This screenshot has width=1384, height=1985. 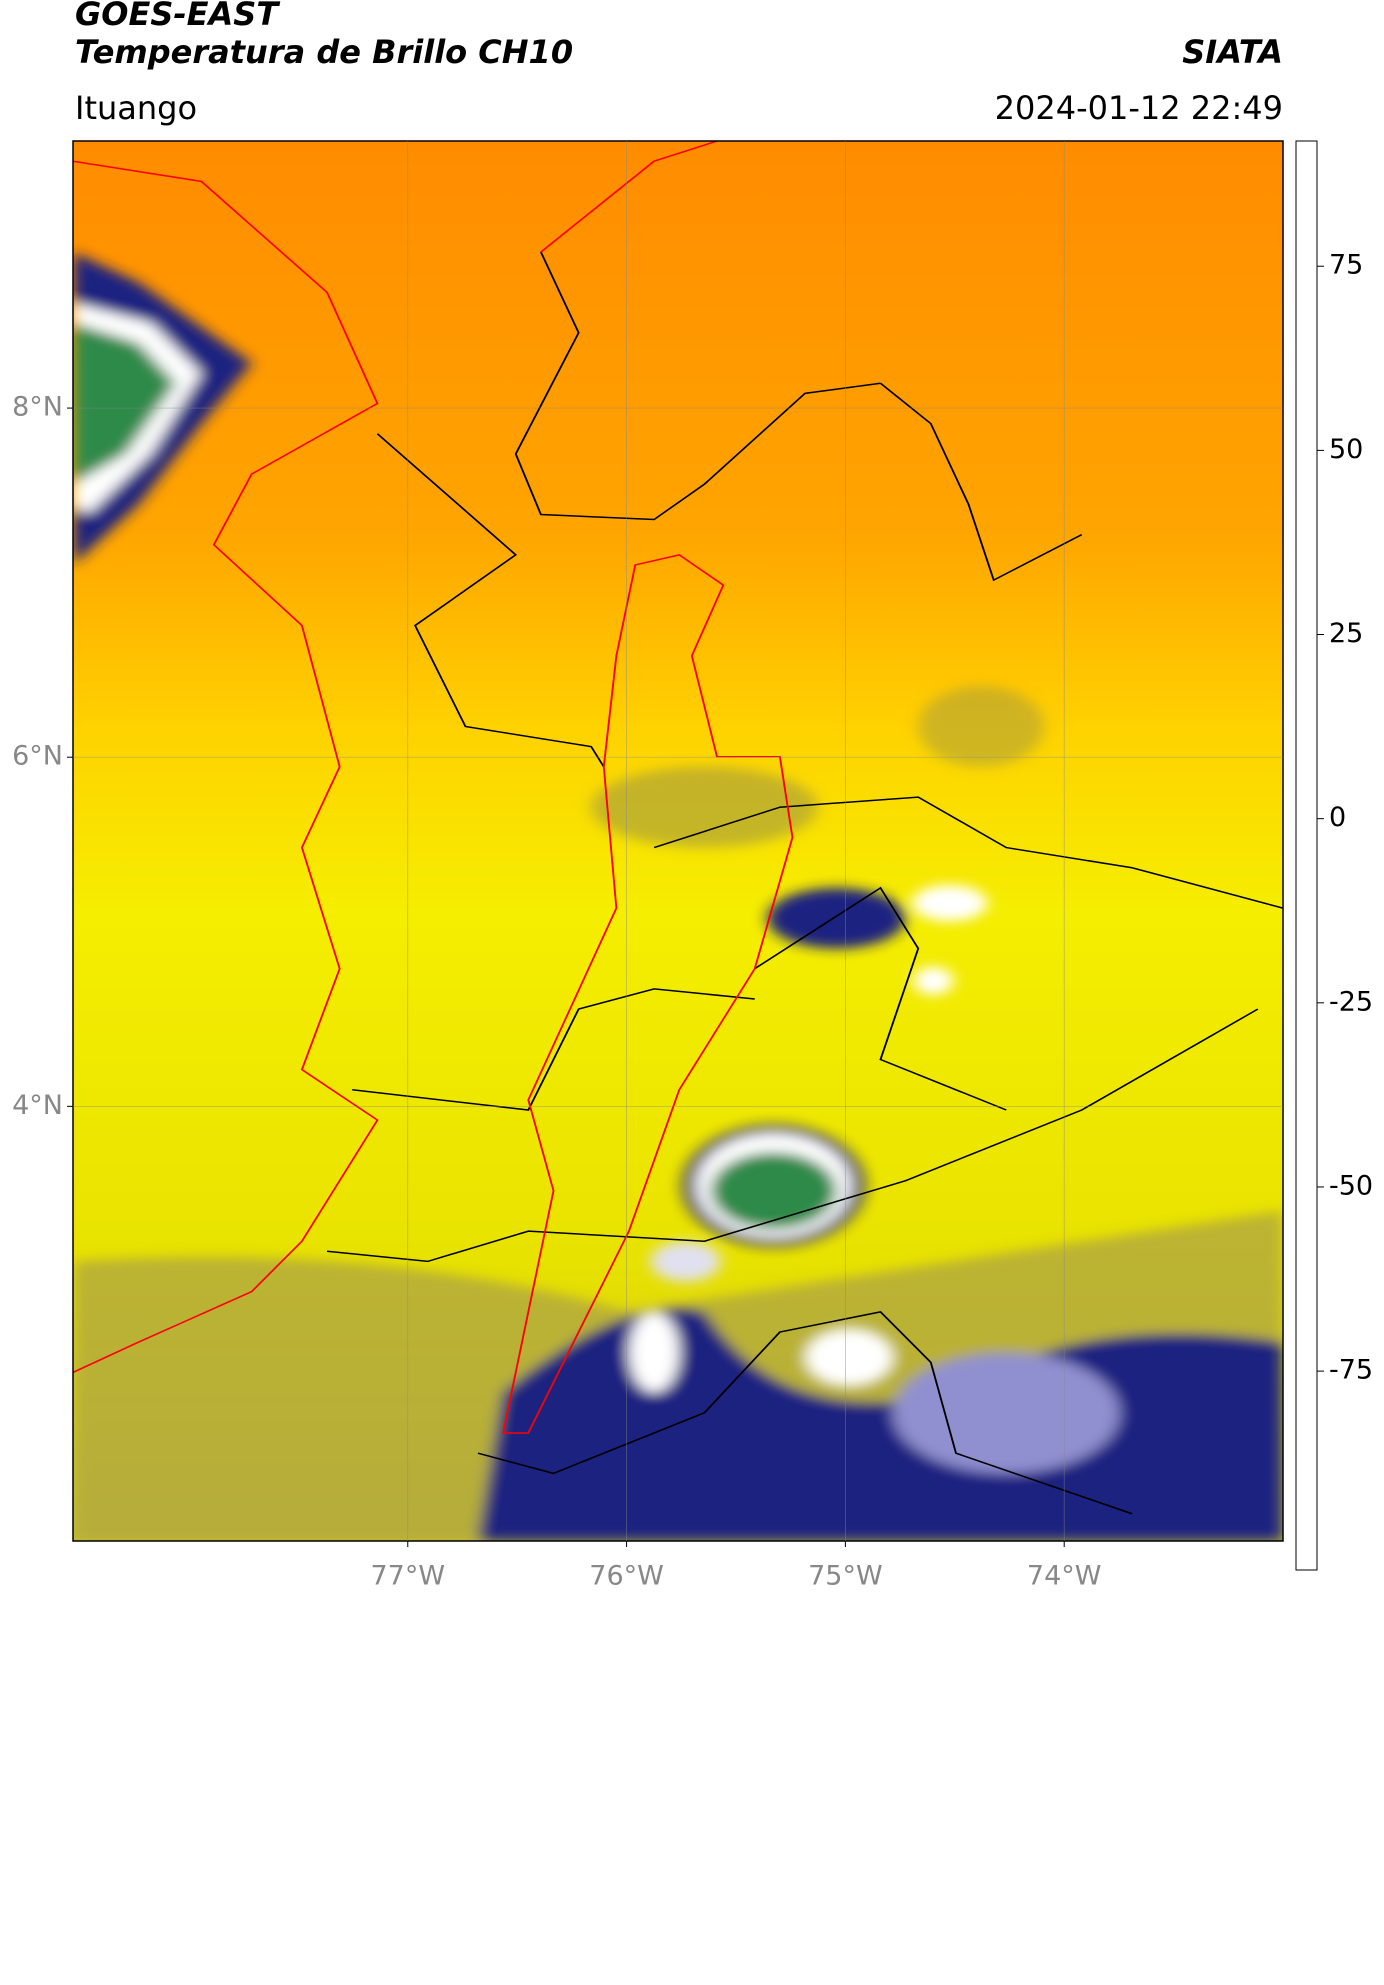 I want to click on colorbar-tick-label: -50, so click(x=1351, y=1185).